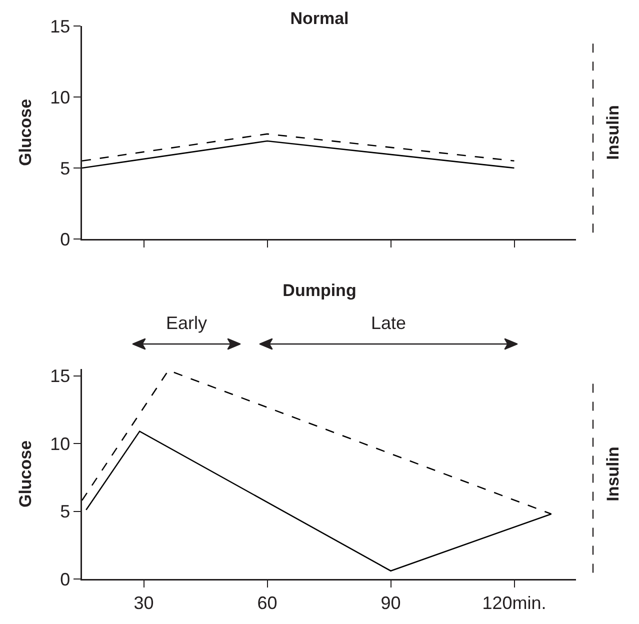  Describe the element at coordinates (319, 290) in the screenshot. I see `chart-title: Dumping` at that location.